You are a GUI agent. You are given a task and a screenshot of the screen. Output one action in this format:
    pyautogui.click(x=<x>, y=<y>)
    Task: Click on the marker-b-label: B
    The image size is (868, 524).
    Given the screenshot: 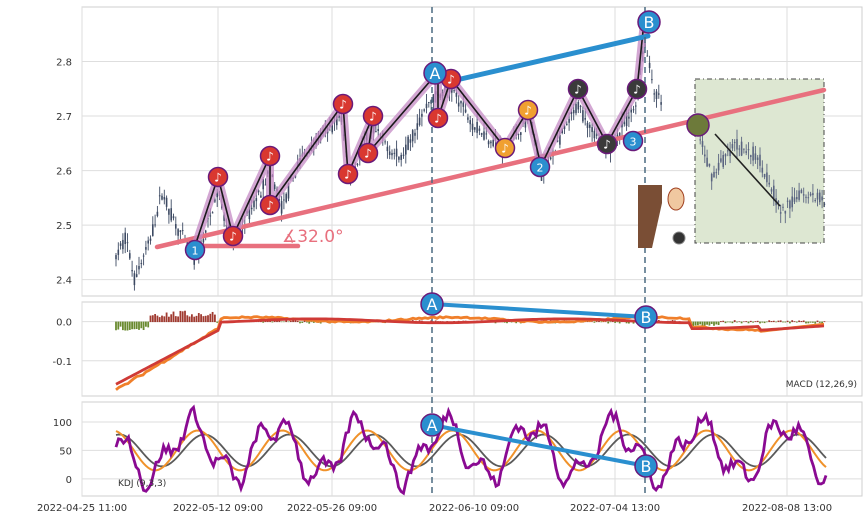 What is the action you would take?
    pyautogui.click(x=649, y=22)
    